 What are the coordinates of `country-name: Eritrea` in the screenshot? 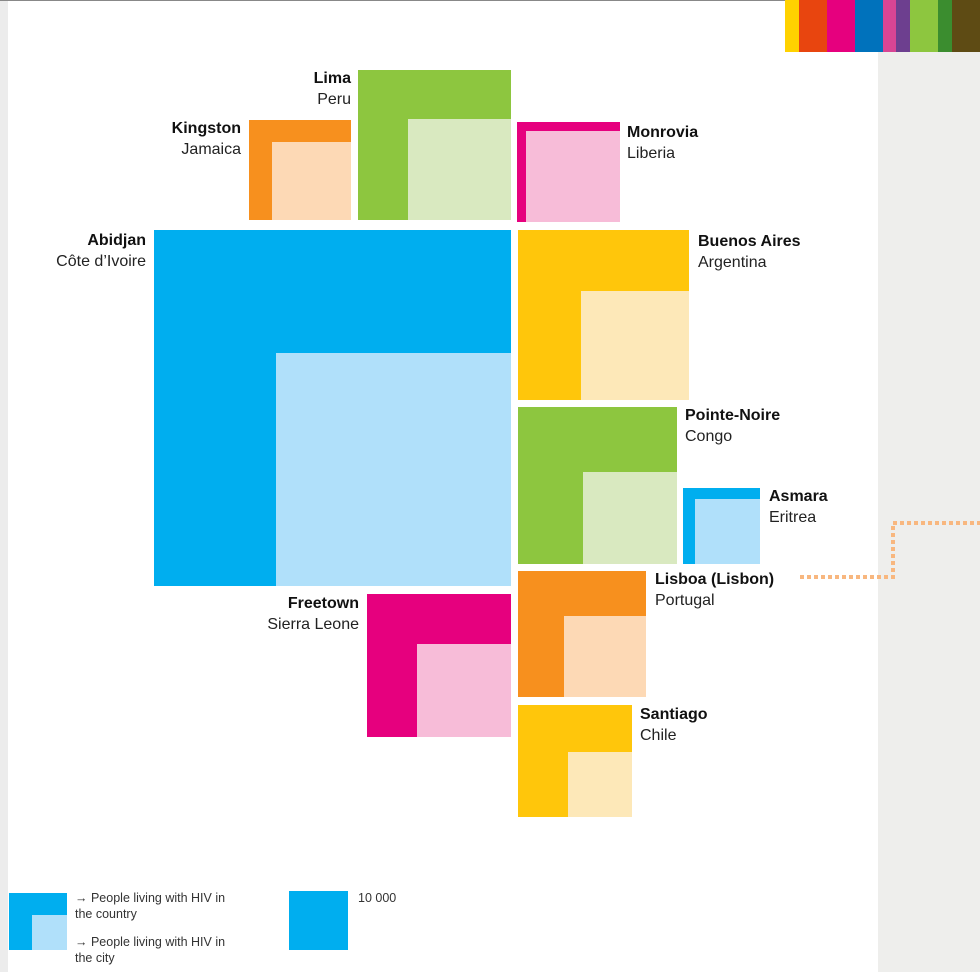 It's located at (793, 517).